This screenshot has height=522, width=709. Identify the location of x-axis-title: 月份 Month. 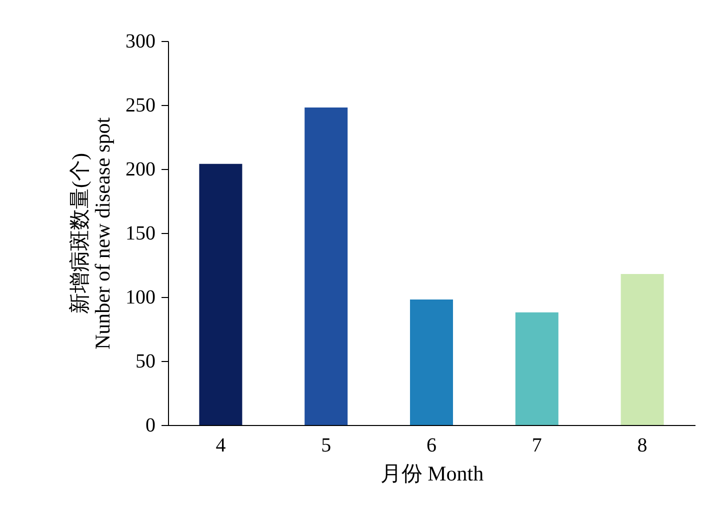
(432, 474).